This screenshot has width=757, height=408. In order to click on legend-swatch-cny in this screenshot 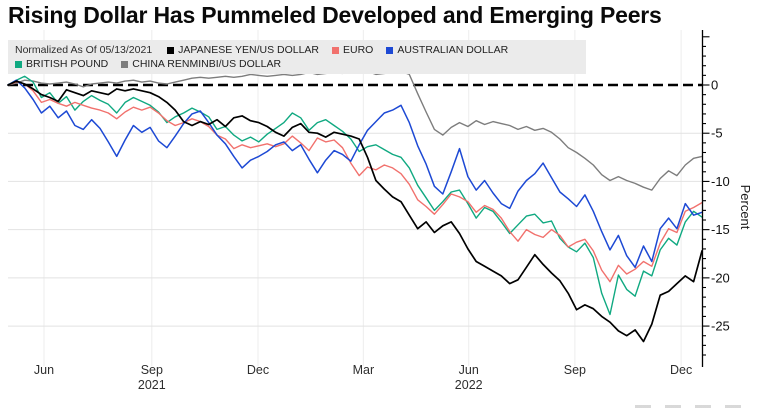, I will do `click(125, 64)`.